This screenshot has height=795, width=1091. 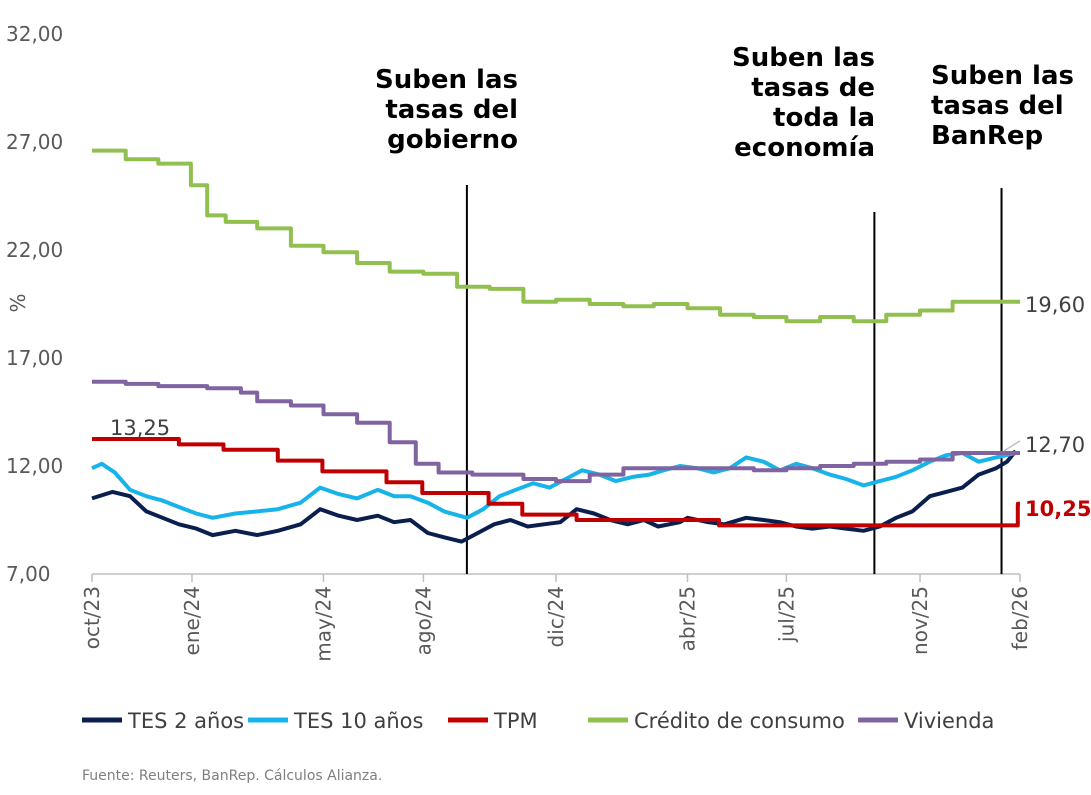 What do you see at coordinates (1055, 445) in the screenshot?
I see `value-label: 12,70` at bounding box center [1055, 445].